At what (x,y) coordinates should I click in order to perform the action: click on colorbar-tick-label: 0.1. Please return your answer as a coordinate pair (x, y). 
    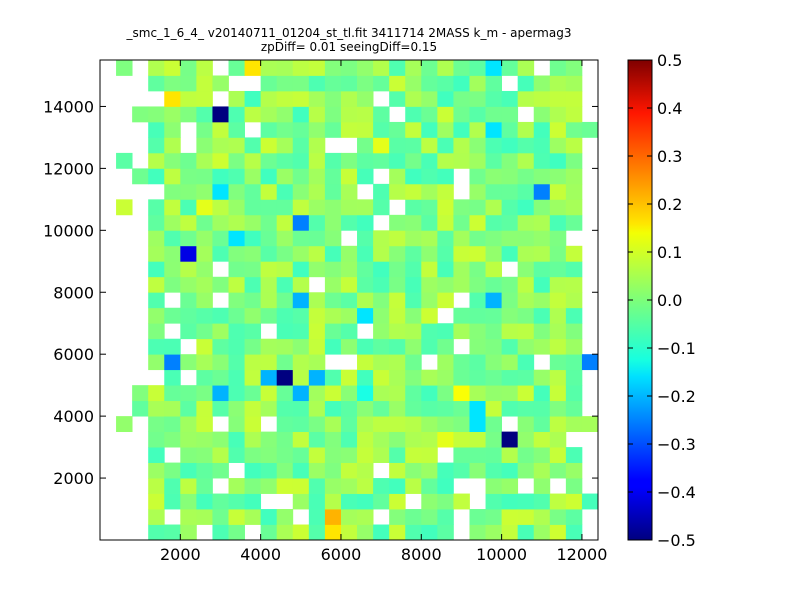
    Looking at the image, I should click on (669, 252).